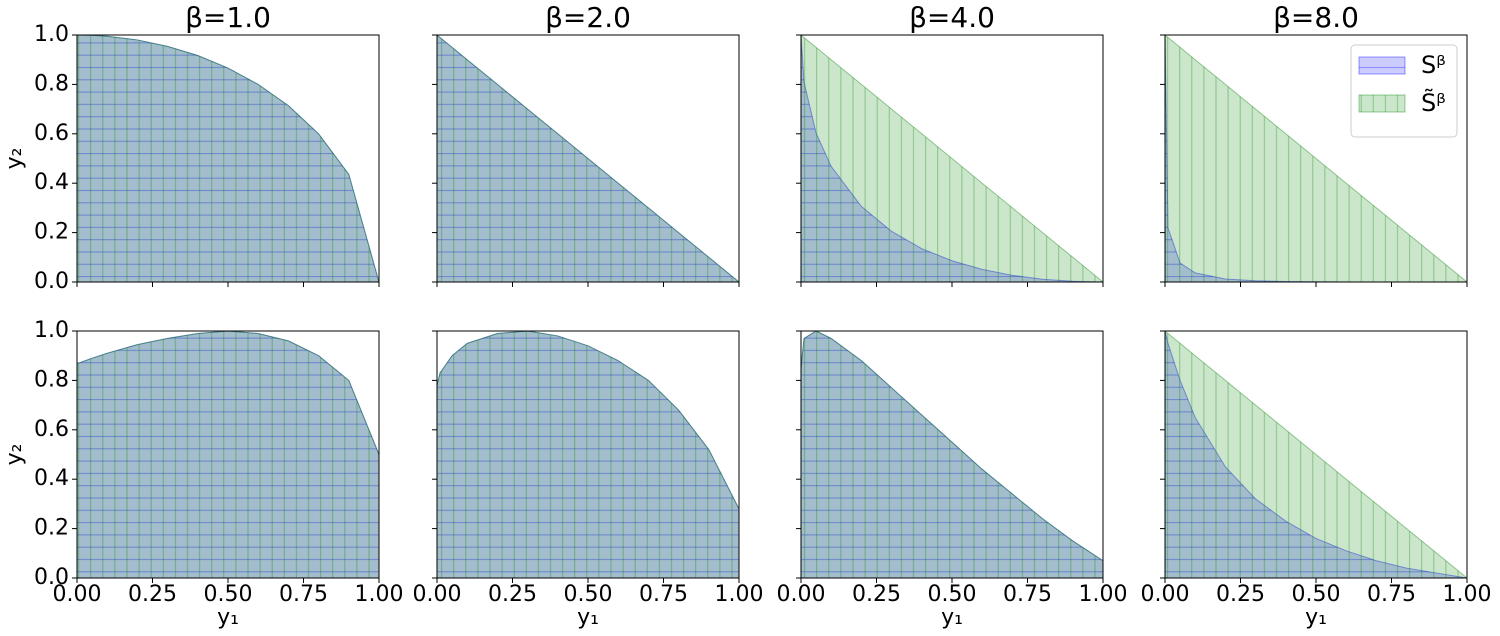  I want to click on panel-title: β=2.0, so click(588, 17).